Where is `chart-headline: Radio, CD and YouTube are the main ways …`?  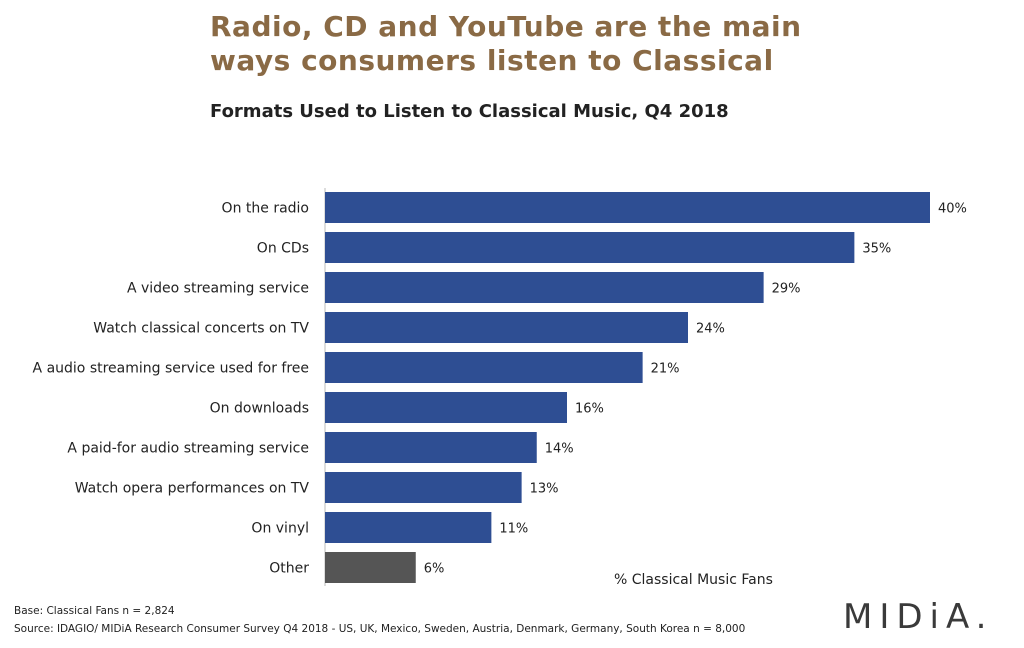 chart-headline: Radio, CD and YouTube are the main ways … is located at coordinates (506, 44).